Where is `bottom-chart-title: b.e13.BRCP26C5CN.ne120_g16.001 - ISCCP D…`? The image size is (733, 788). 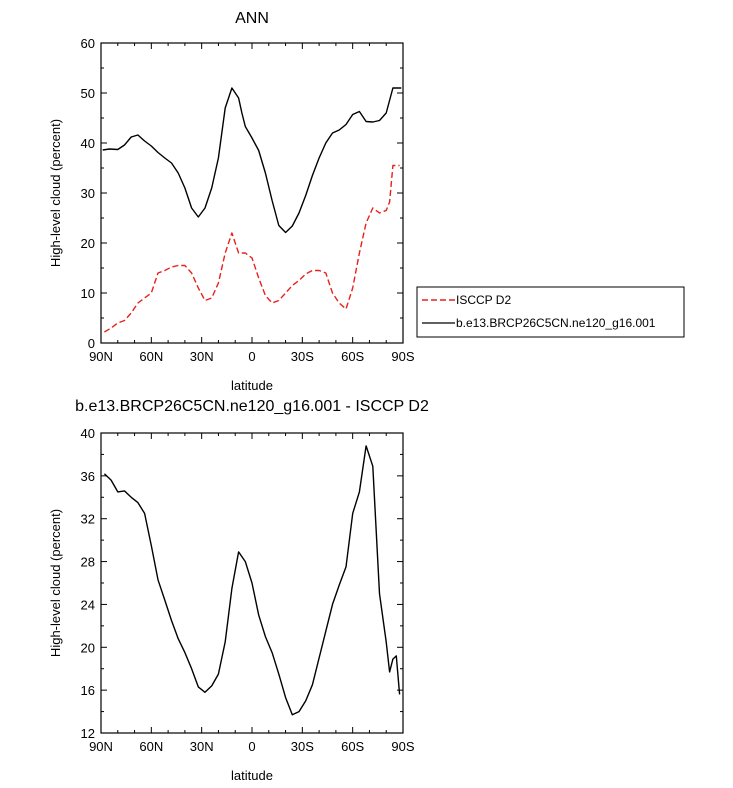 bottom-chart-title: b.e13.BRCP26C5CN.ne120_g16.001 - ISCCP D… is located at coordinates (252, 406).